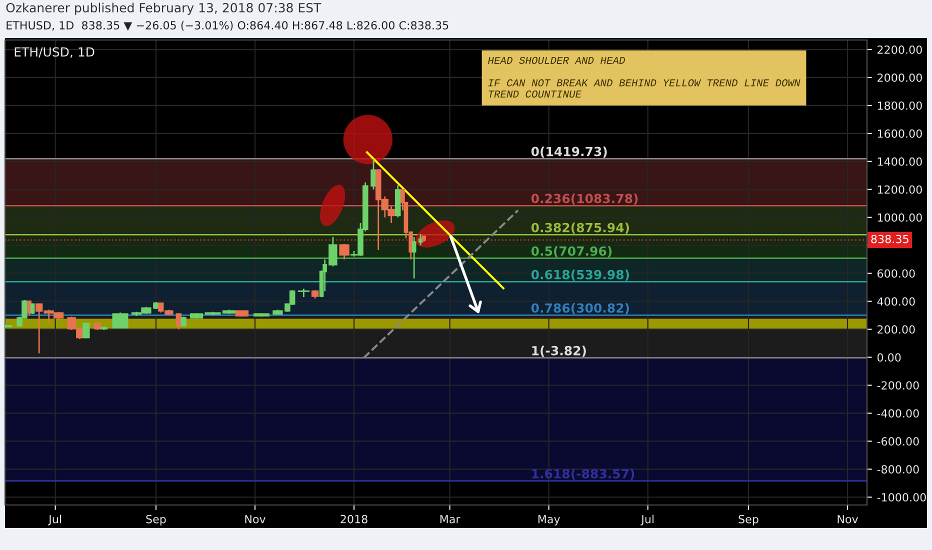 This screenshot has height=550, width=932. I want to click on ref-line-label: 0.236(1083.78), so click(584, 199).